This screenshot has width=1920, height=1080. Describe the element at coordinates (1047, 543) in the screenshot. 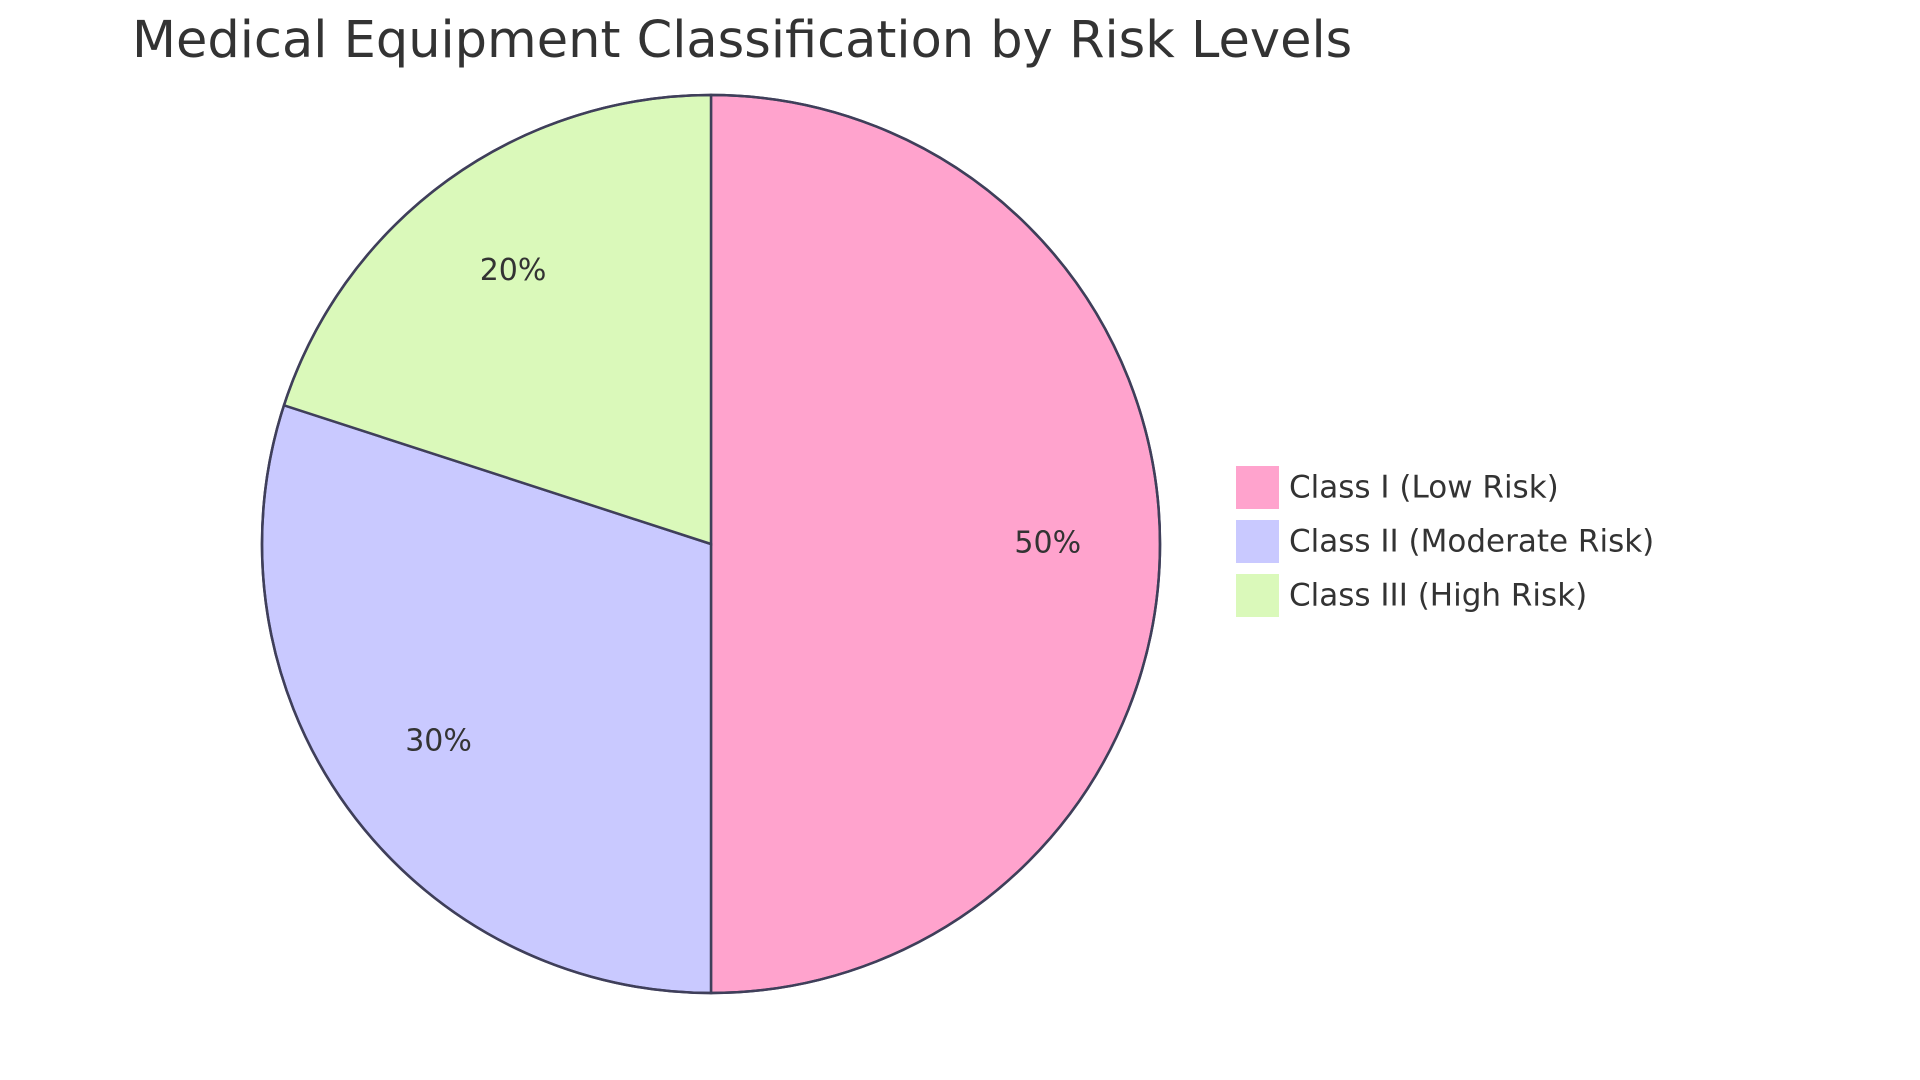

I see `value-label: 50%` at that location.